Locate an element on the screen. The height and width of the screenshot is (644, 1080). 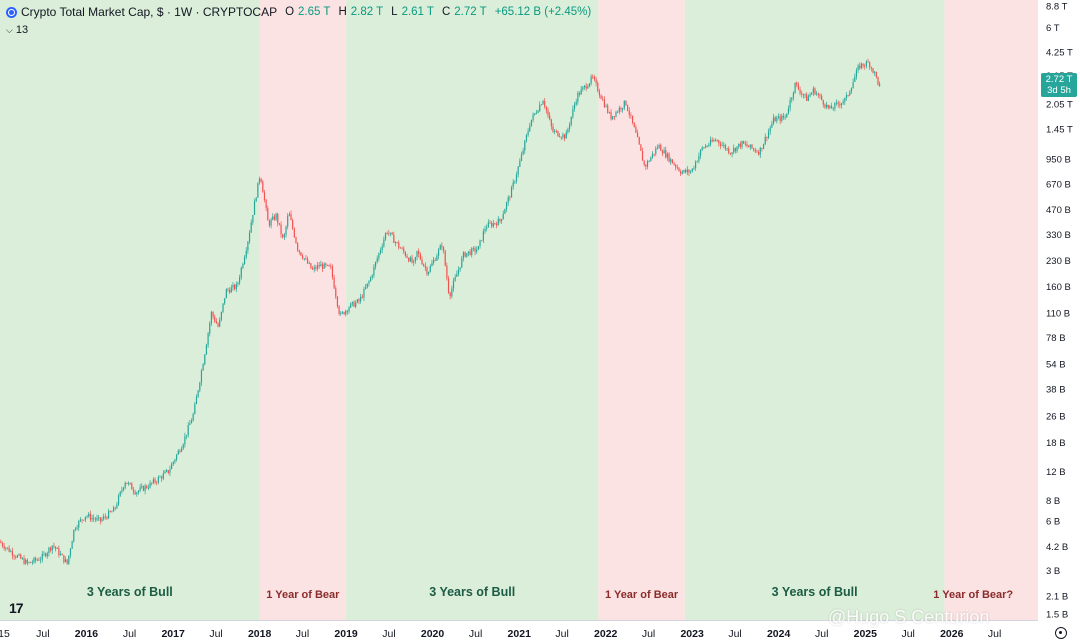
time-tick-label-22: 2026 is located at coordinates (952, 634).